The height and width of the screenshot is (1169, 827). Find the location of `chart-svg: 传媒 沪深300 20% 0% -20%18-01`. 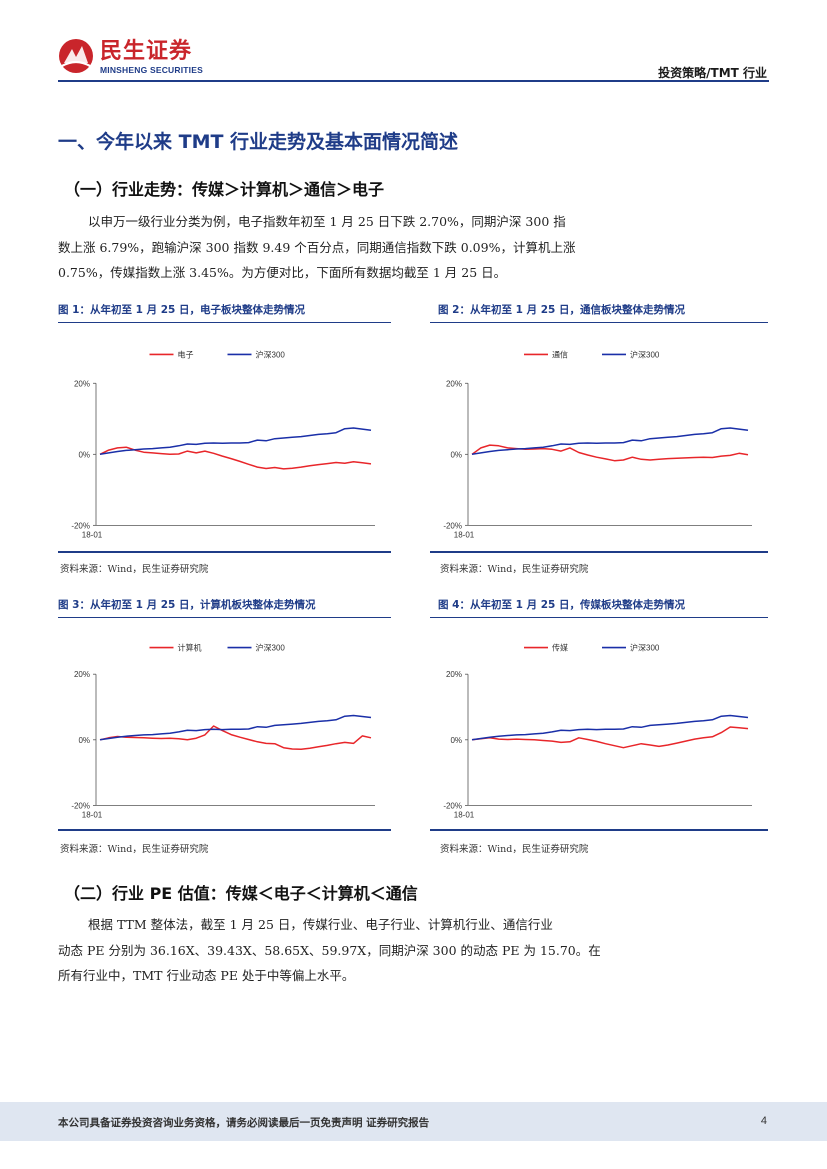

chart-svg: 传媒 沪深300 20% 0% -20%18-01 is located at coordinates (597, 731).